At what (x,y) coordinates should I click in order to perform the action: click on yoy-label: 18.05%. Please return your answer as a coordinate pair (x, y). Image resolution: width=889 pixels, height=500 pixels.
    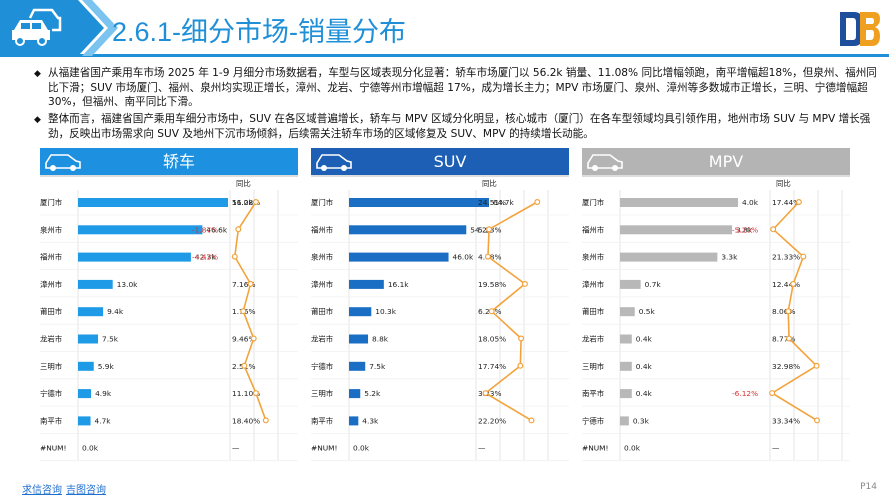
    Looking at the image, I should click on (492, 339).